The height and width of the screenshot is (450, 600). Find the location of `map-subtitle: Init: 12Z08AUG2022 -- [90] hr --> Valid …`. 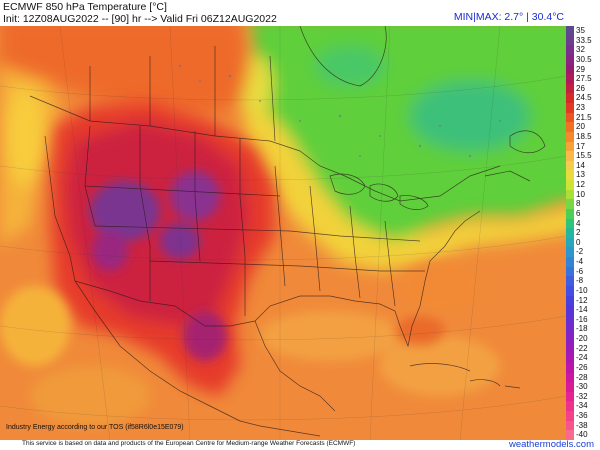

map-subtitle: Init: 12Z08AUG2022 -- [90] hr --> Valid … is located at coordinates (140, 19).